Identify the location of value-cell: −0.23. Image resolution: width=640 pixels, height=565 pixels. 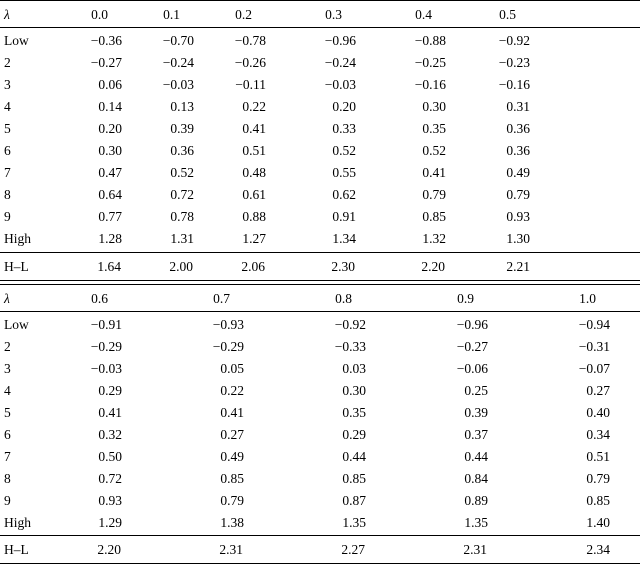
(514, 62).